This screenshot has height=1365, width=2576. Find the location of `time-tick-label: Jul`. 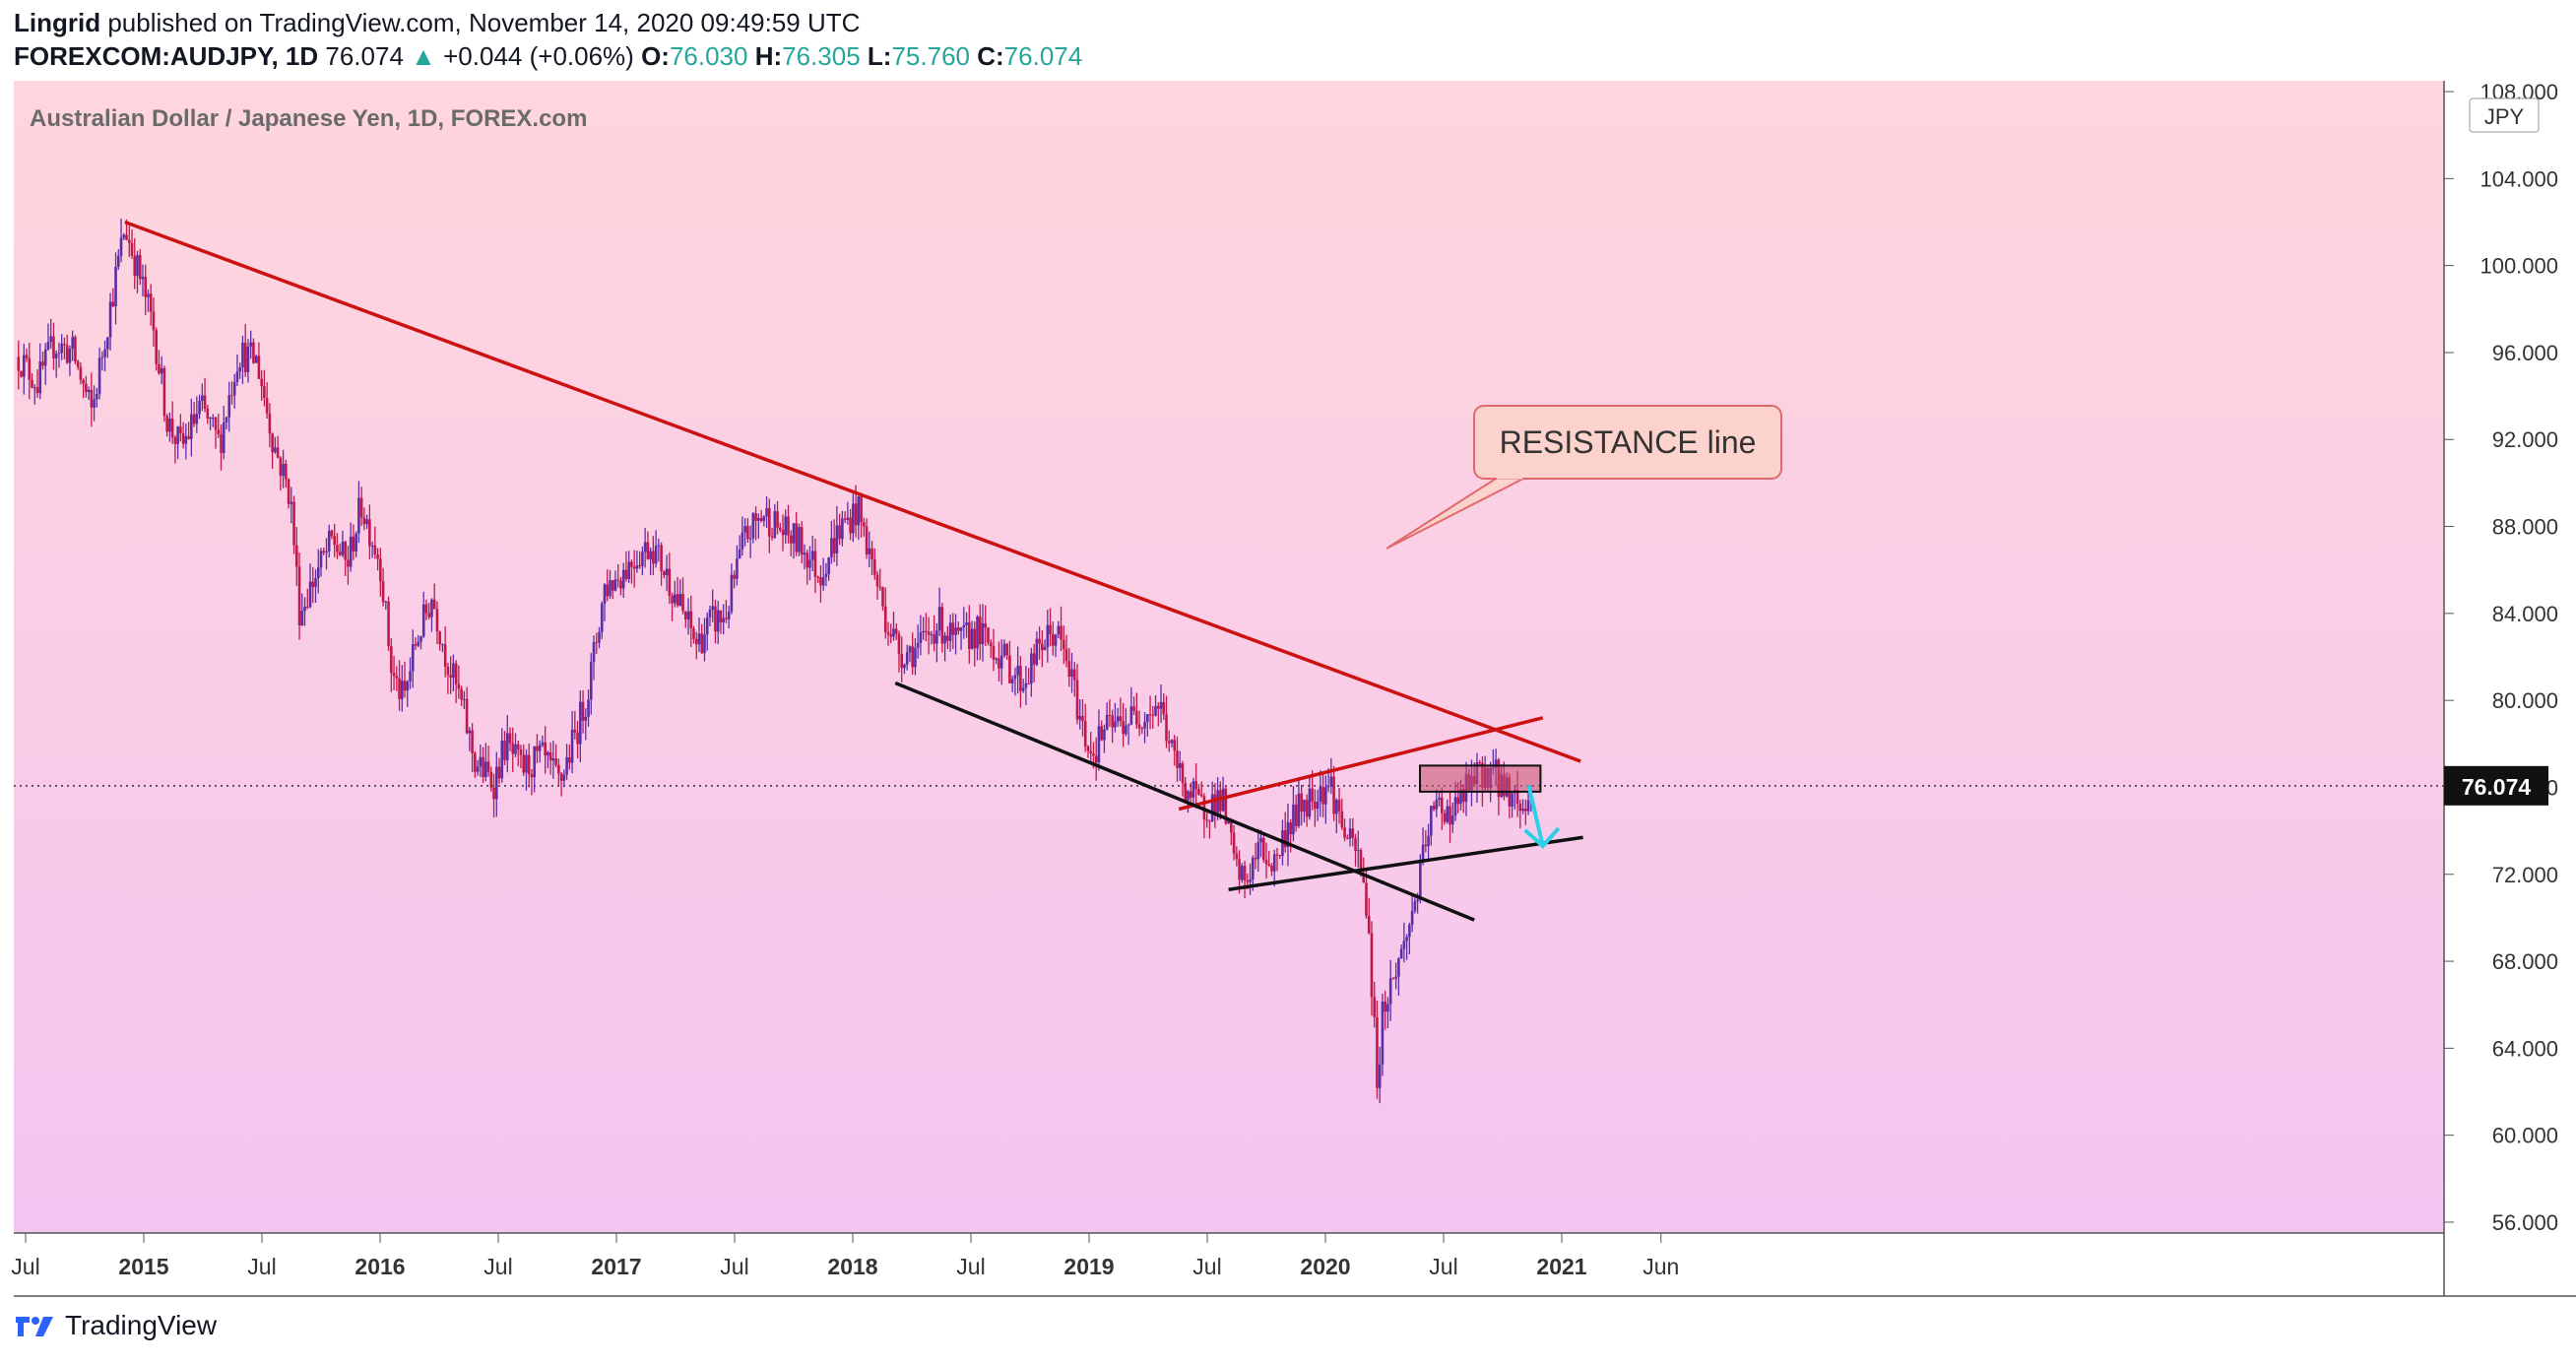

time-tick-label: Jul is located at coordinates (734, 1266).